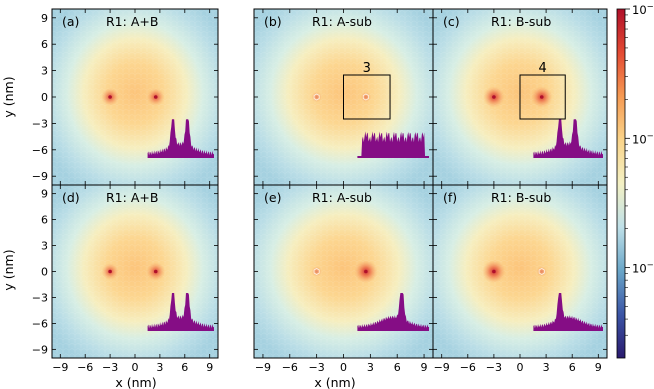  Describe the element at coordinates (542, 68) in the screenshot. I see `zoom-box-label: 4` at that location.